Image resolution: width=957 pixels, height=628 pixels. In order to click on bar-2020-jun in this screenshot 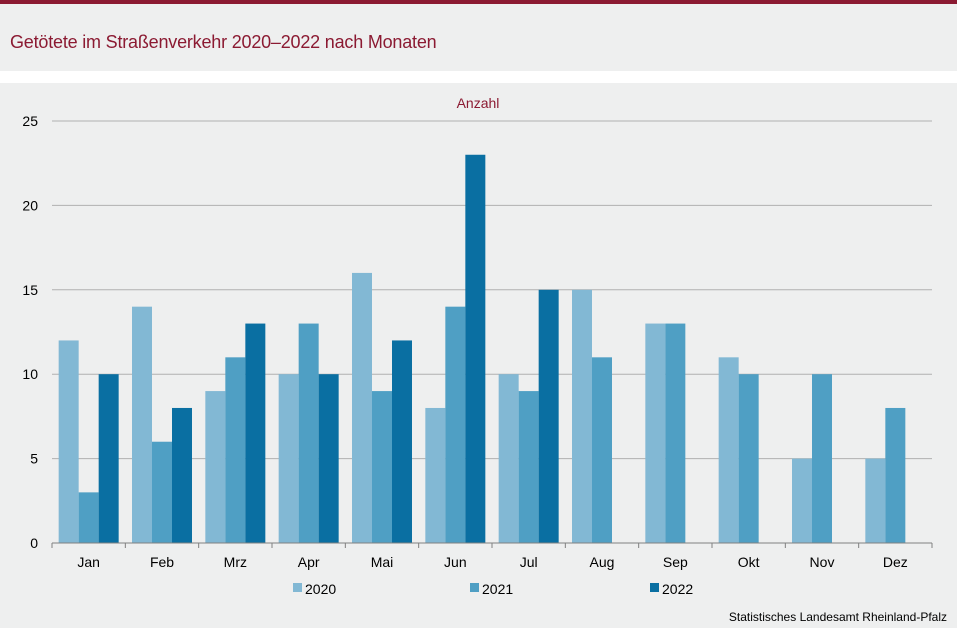, I will do `click(435, 475)`.